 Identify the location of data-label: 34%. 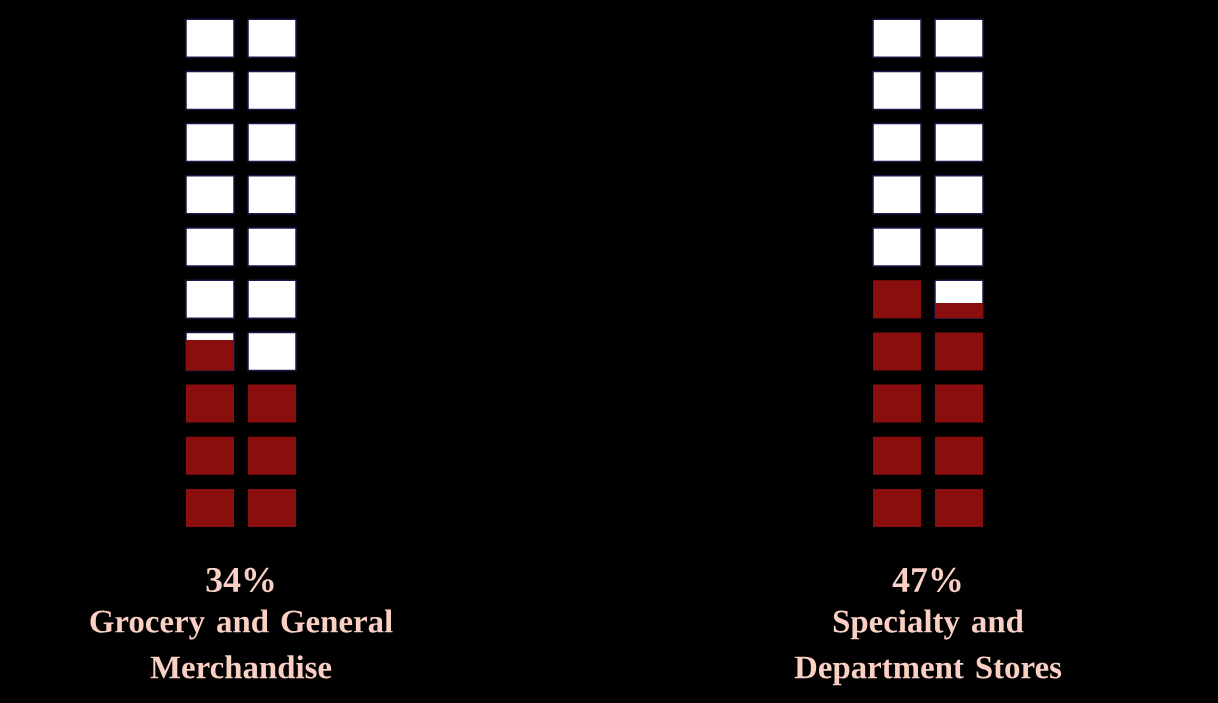
(240, 580).